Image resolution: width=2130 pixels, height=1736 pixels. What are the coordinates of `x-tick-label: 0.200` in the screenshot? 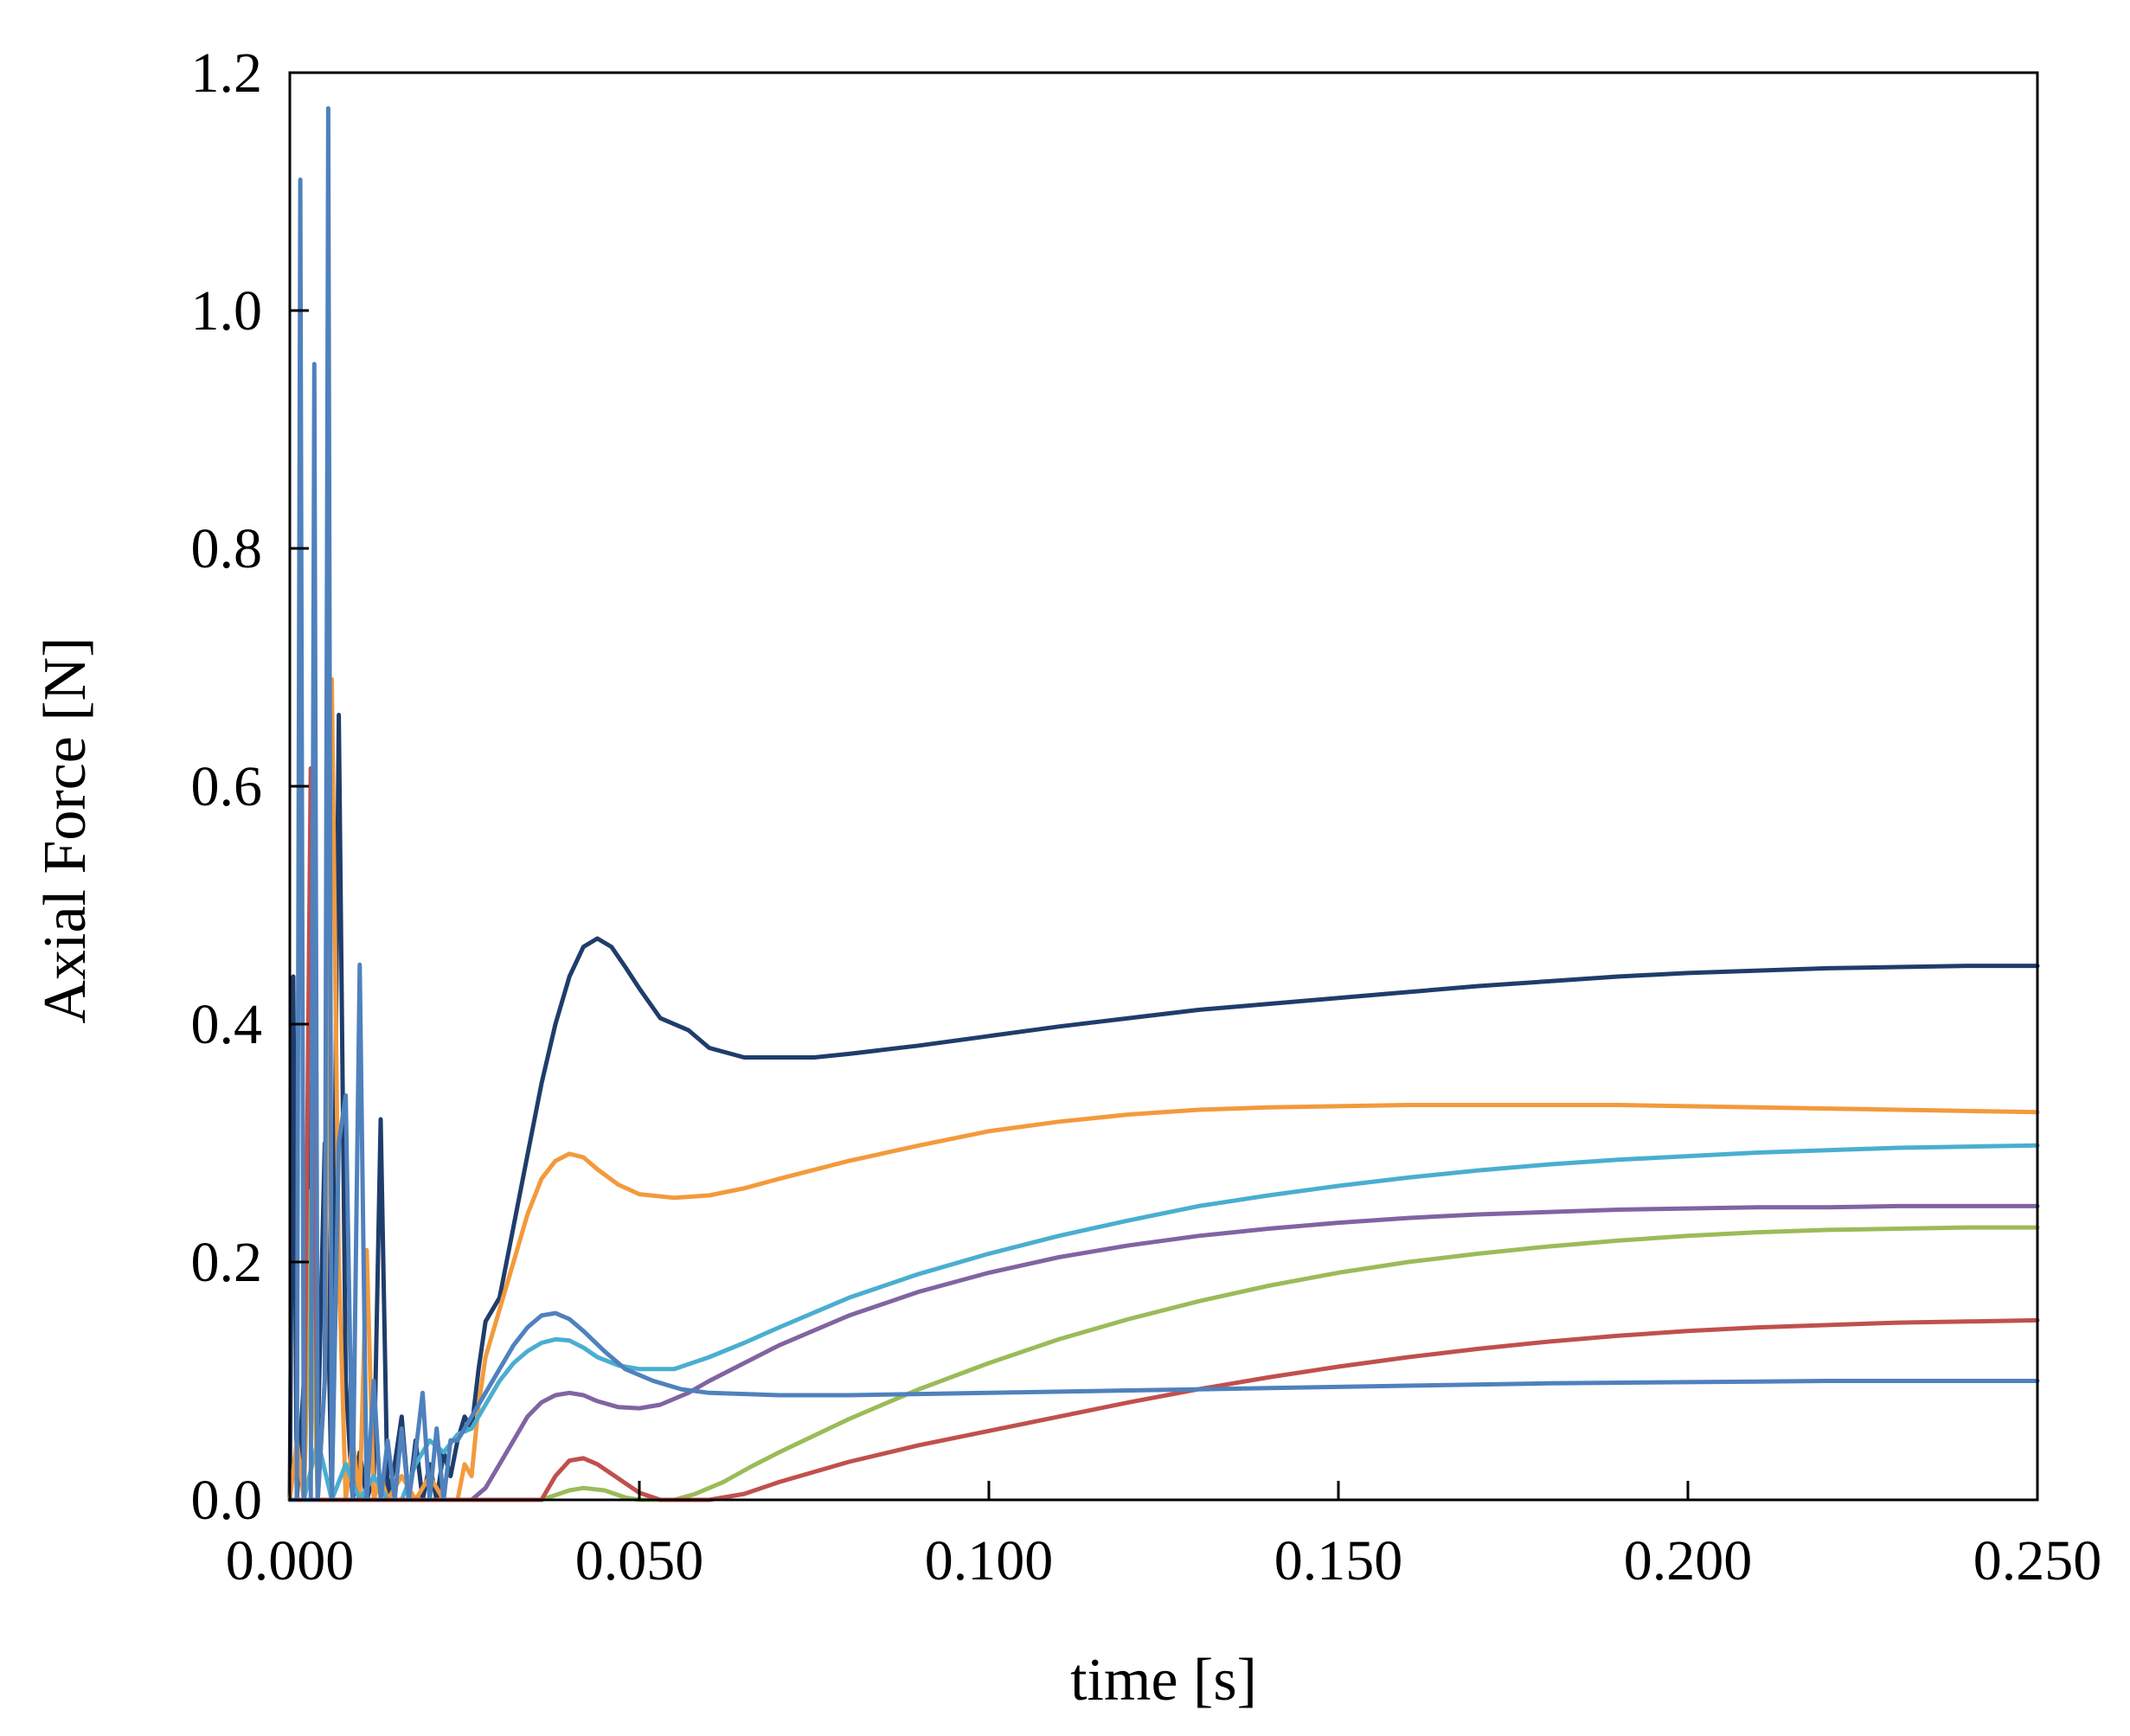 It's located at (1688, 1561).